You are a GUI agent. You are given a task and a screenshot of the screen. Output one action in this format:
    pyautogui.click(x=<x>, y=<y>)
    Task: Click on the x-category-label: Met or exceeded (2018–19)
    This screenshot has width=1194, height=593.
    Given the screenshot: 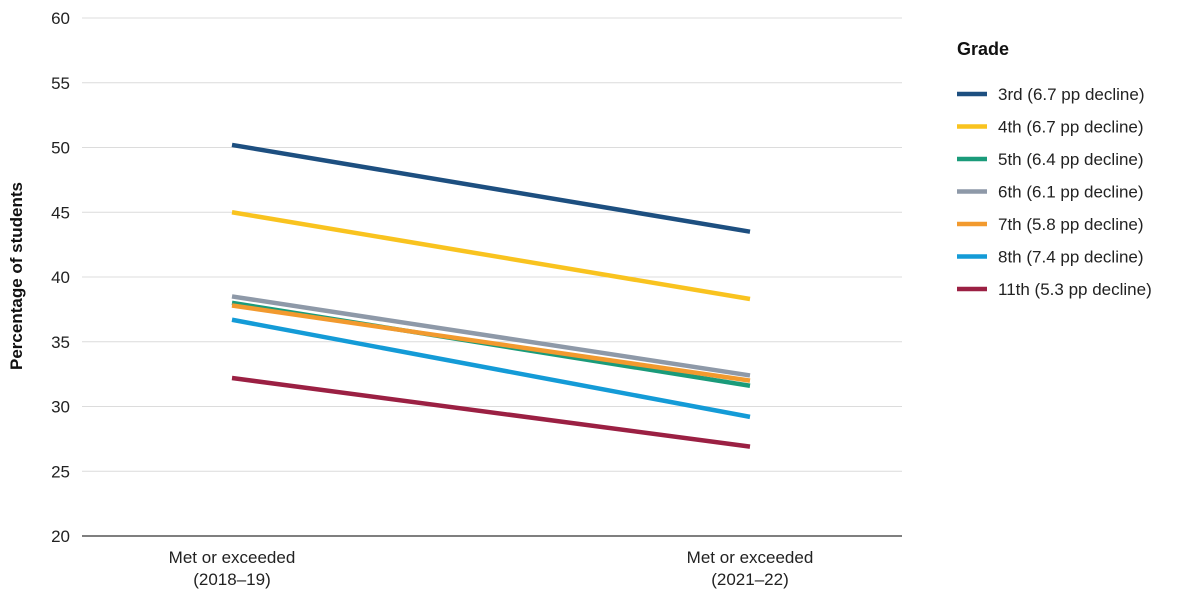 What is the action you would take?
    pyautogui.click(x=232, y=568)
    